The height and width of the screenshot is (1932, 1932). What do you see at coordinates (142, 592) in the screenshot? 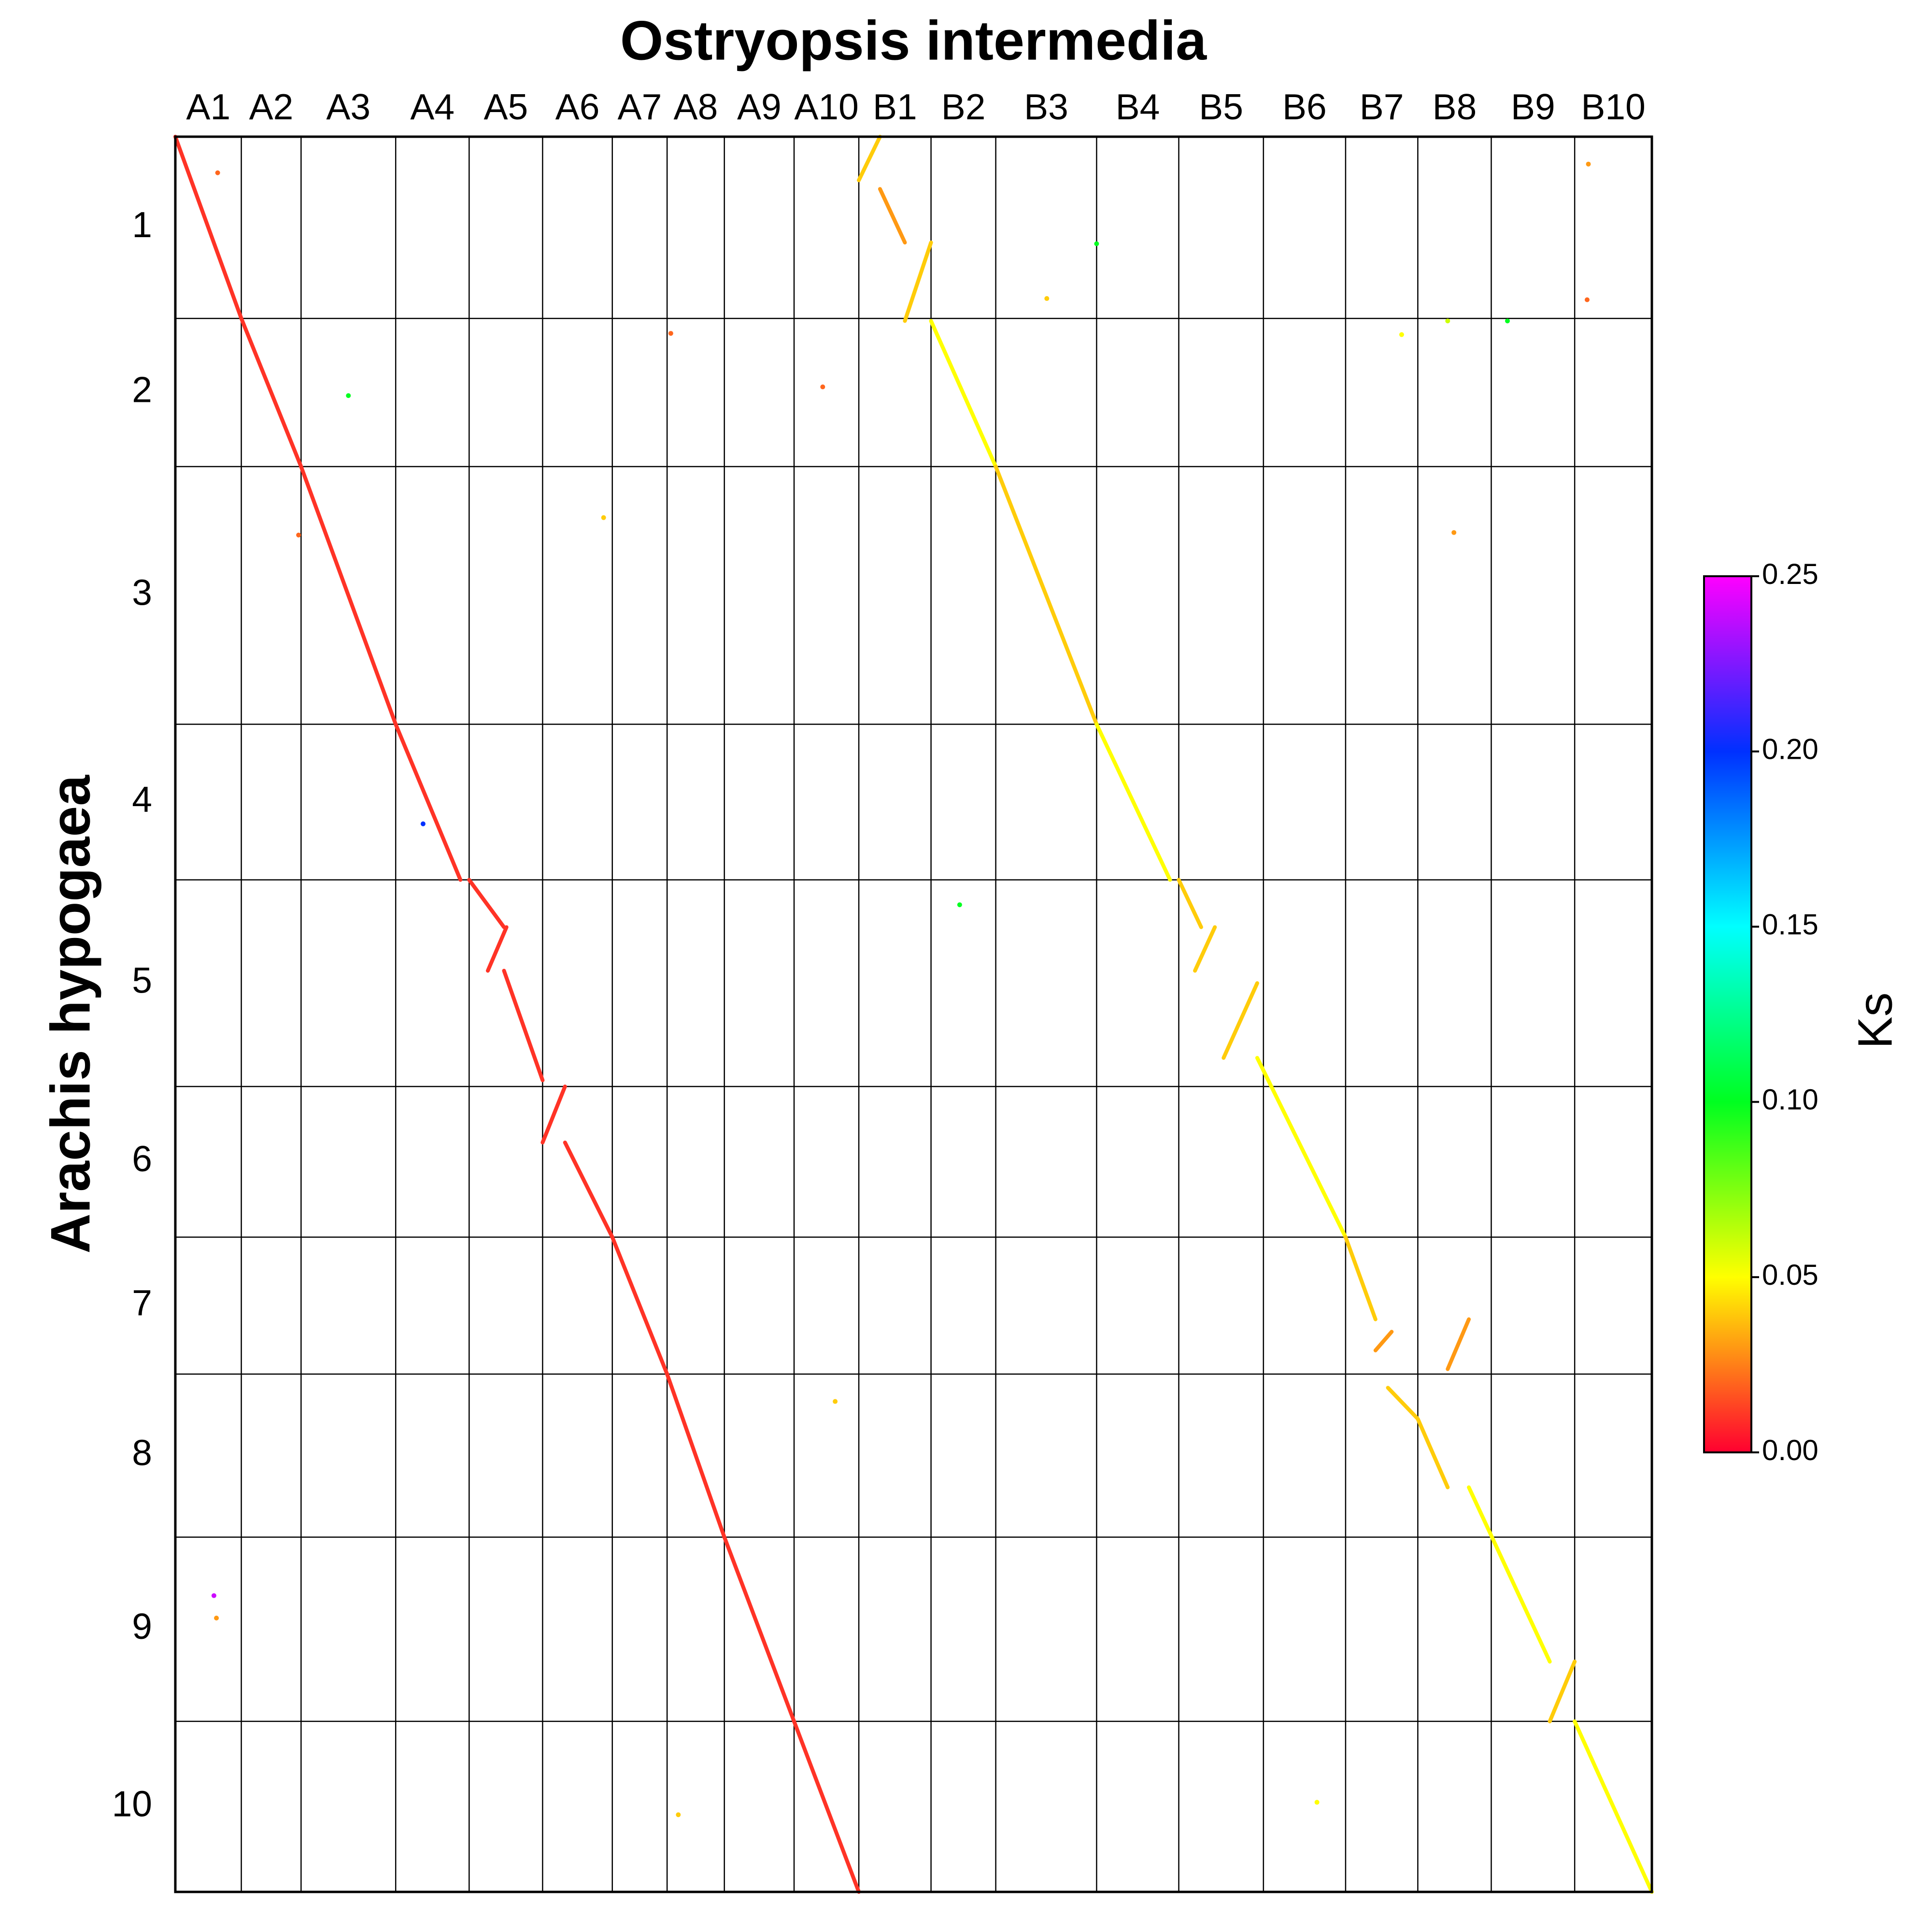
I see `y-tick-label: 3` at bounding box center [142, 592].